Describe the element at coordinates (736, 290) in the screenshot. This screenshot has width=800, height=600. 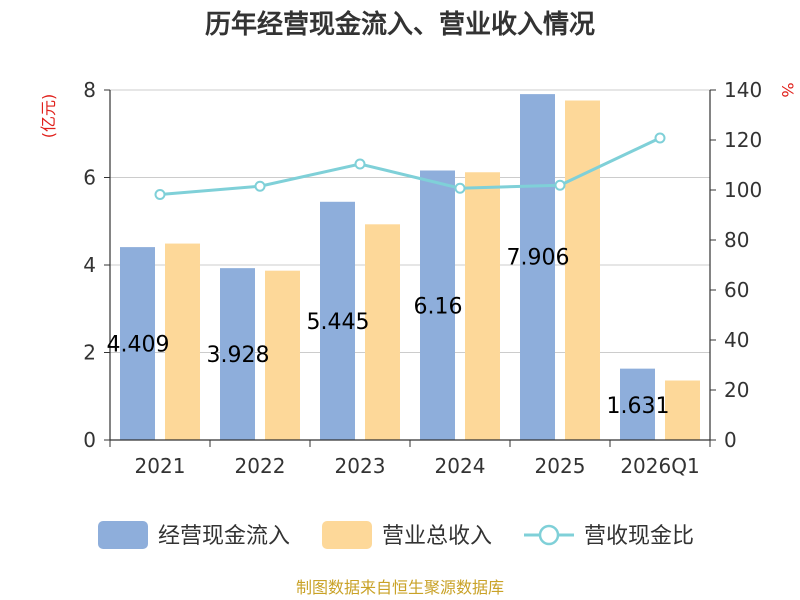
I see `y-right-tick-label: 60` at that location.